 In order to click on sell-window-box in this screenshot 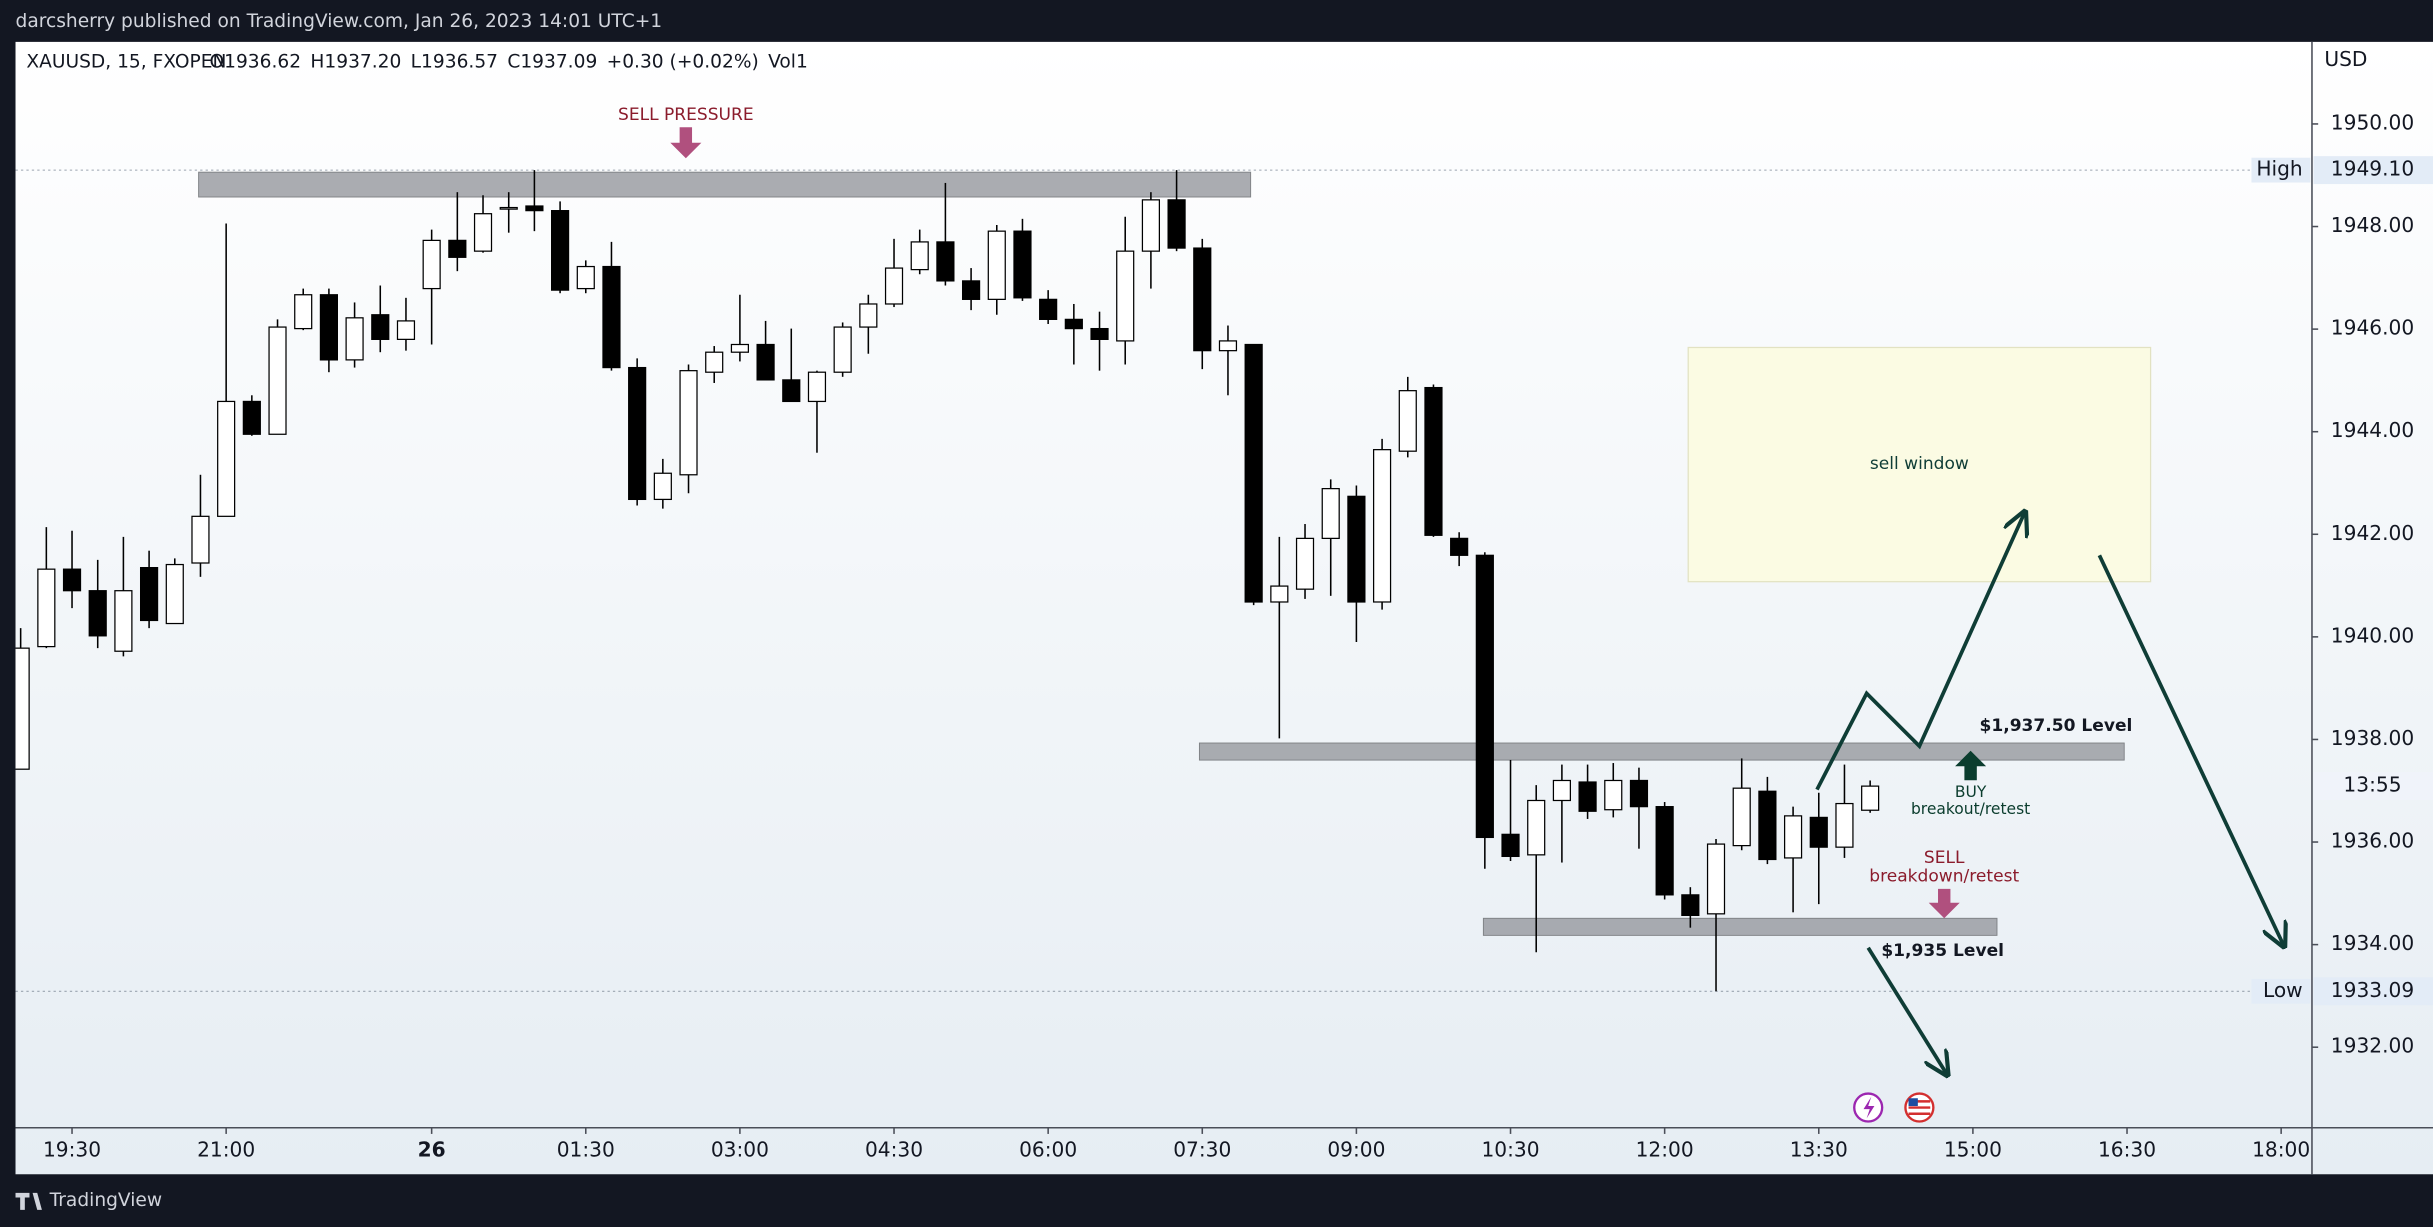, I will do `click(1919, 464)`.